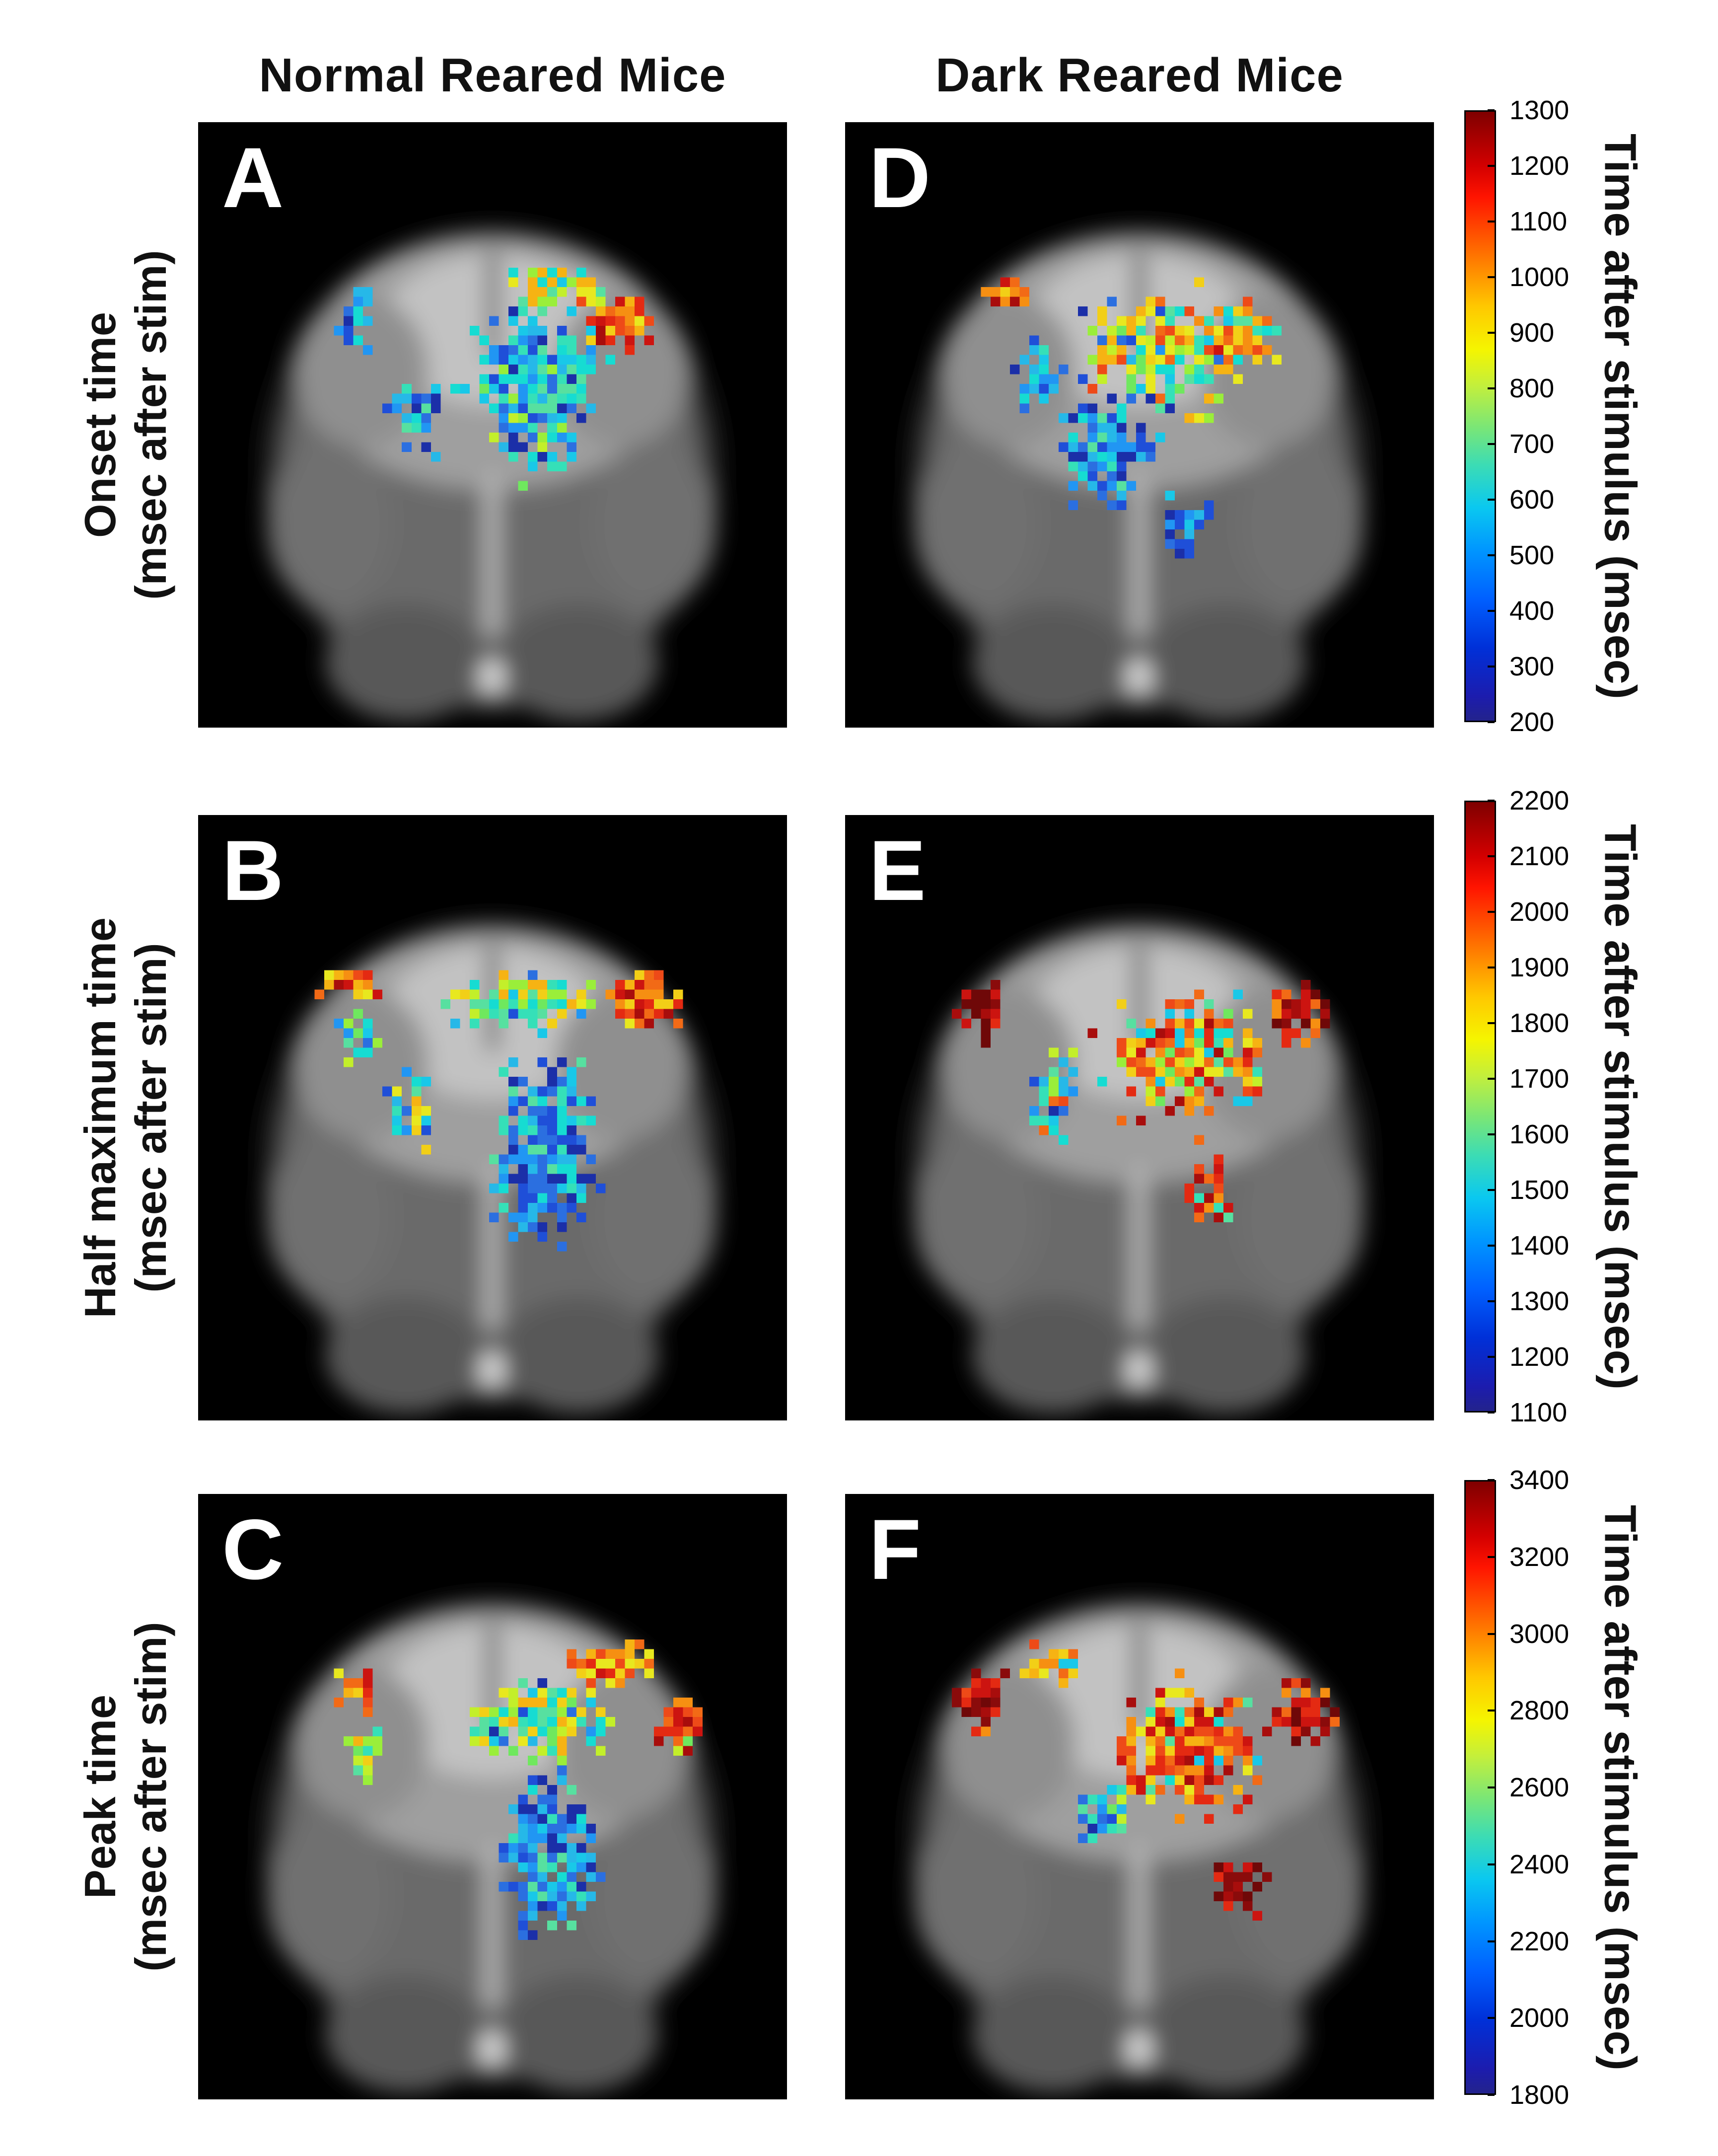 The width and height of the screenshot is (1718, 2156). Describe the element at coordinates (1532, 555) in the screenshot. I see `colorbar-tick-label: 500` at that location.